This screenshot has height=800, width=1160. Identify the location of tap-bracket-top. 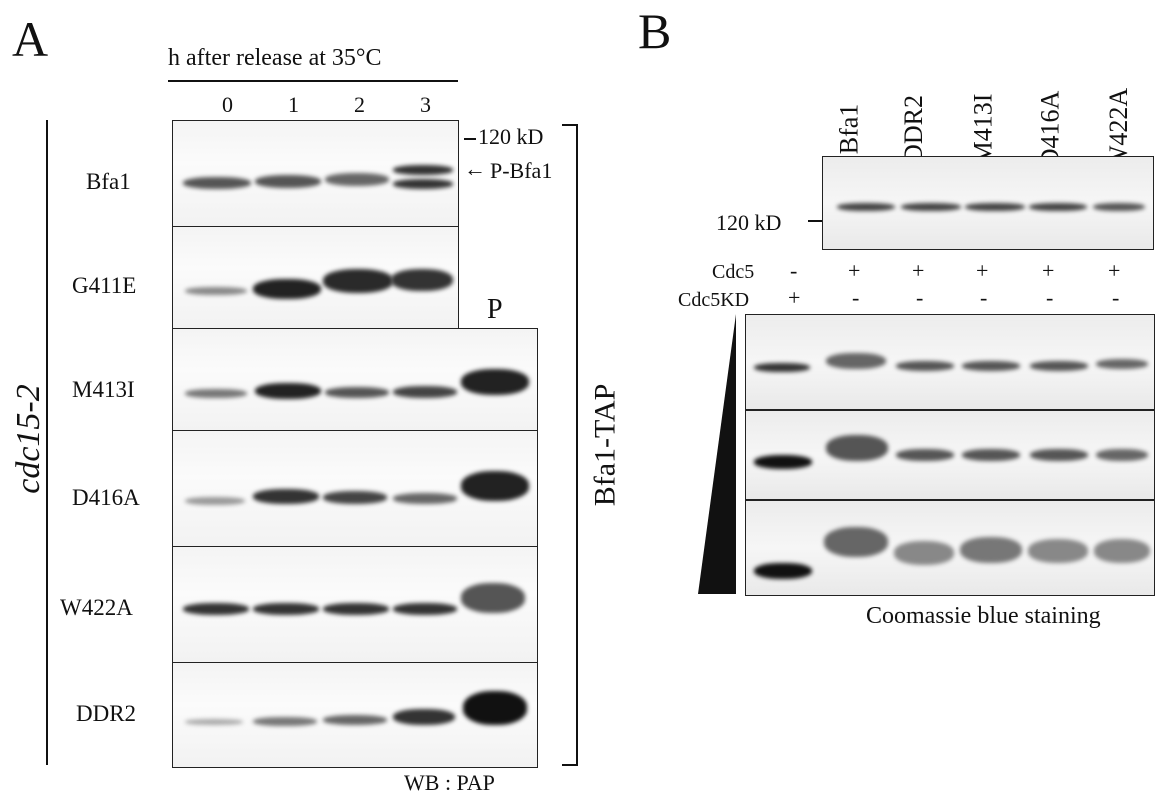
(569, 125).